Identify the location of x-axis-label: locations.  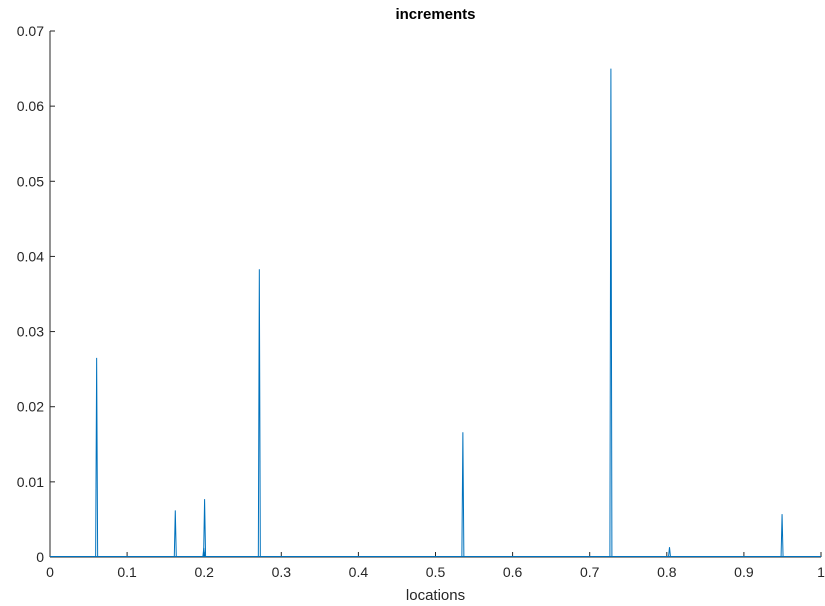
(435, 595).